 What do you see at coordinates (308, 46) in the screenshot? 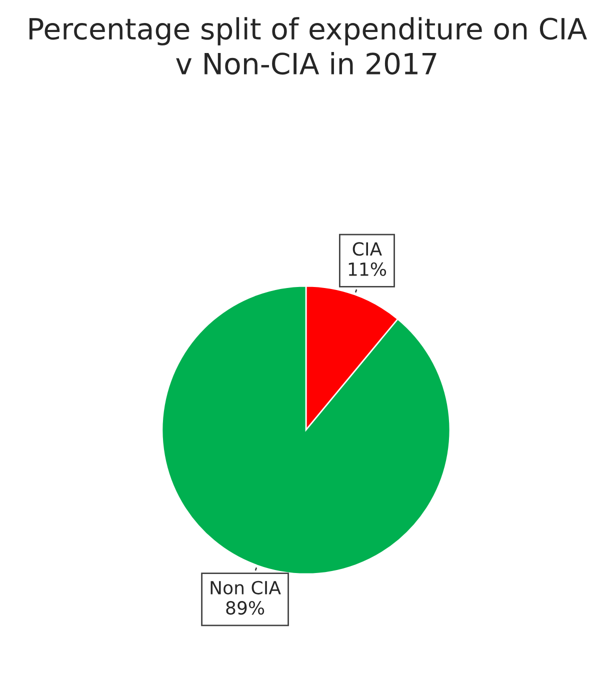
I see `chart-title: Percentage split of expenditure on CIA v Non-CIA in 2017` at bounding box center [308, 46].